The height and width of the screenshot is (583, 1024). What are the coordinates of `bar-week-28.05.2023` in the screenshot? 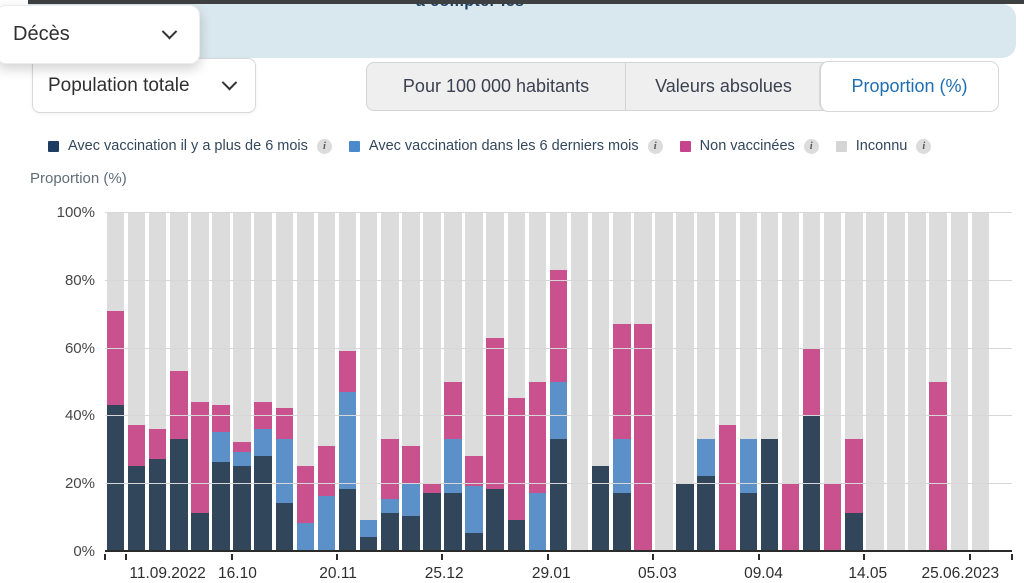 It's located at (917, 381).